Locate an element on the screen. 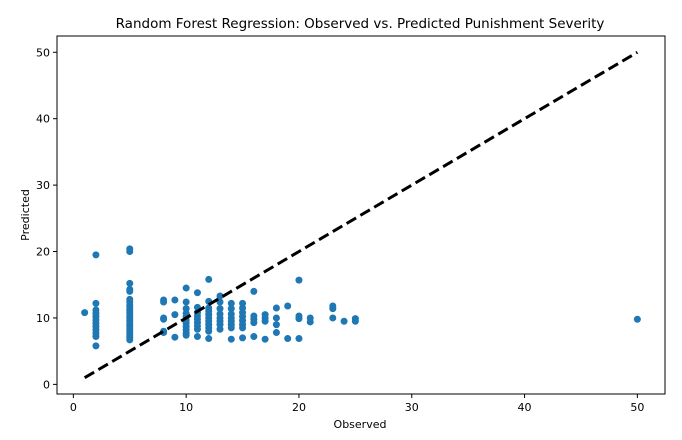  x-tick-label: 0 is located at coordinates (73, 407).